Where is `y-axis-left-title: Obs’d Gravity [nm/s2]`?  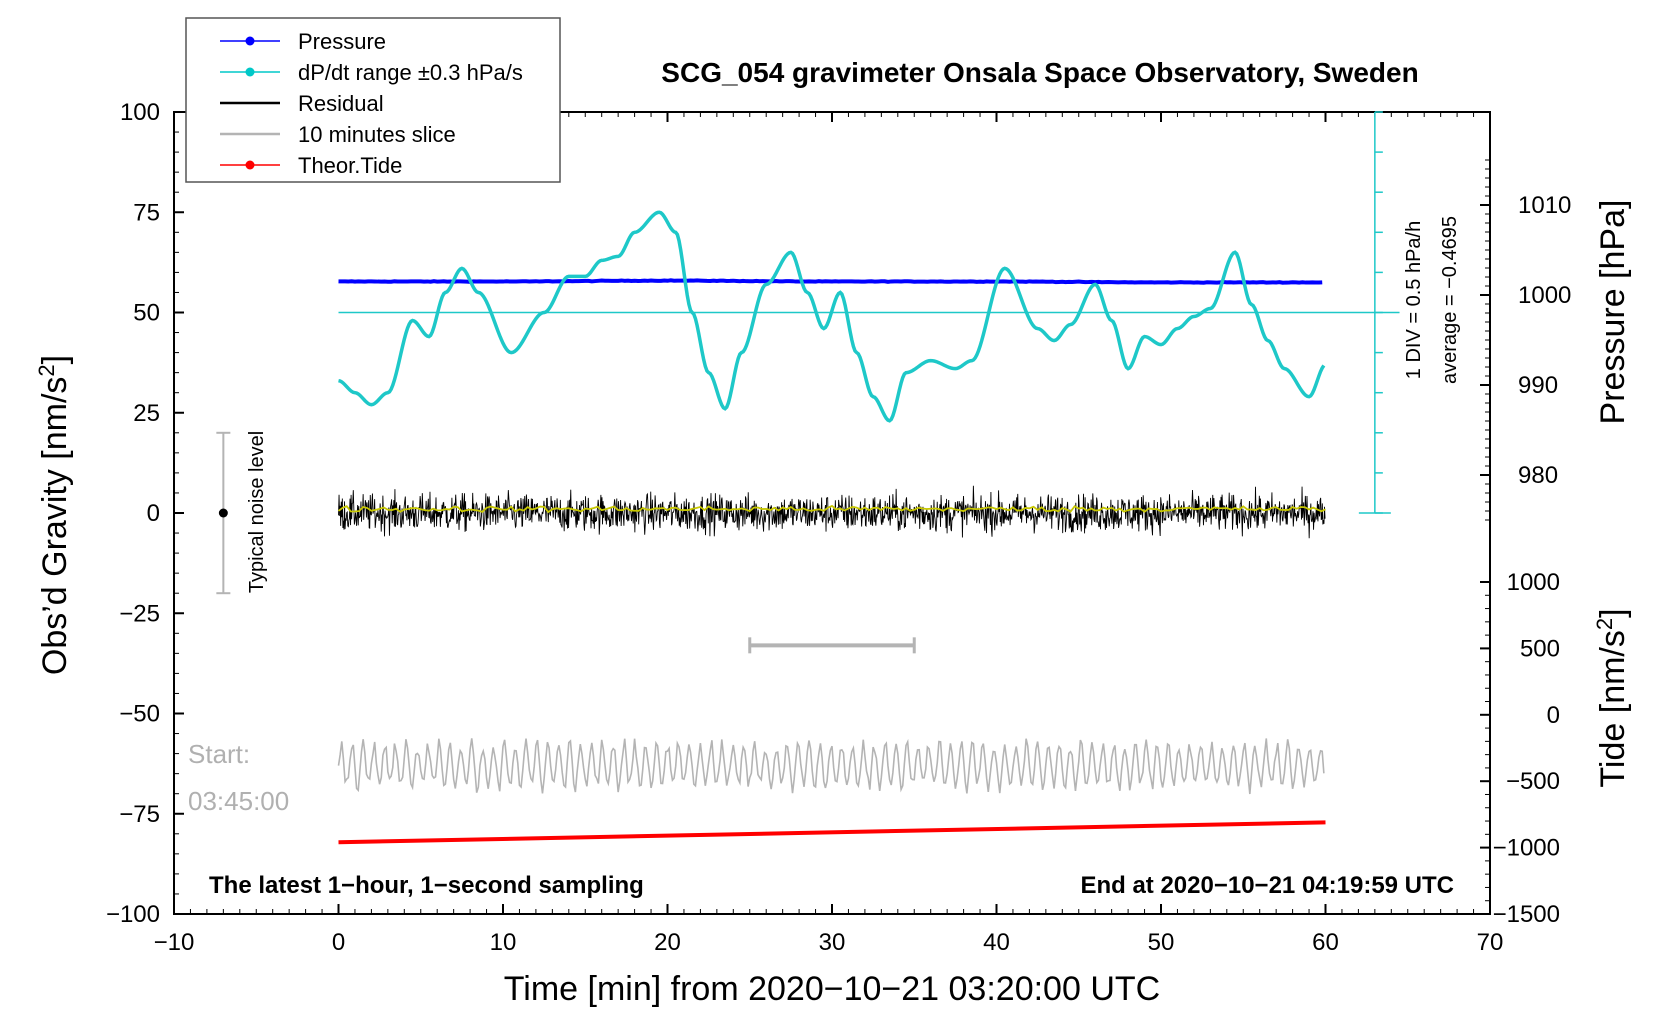
y-axis-left-title: Obs’d Gravity [nm/s2] is located at coordinates (54, 515).